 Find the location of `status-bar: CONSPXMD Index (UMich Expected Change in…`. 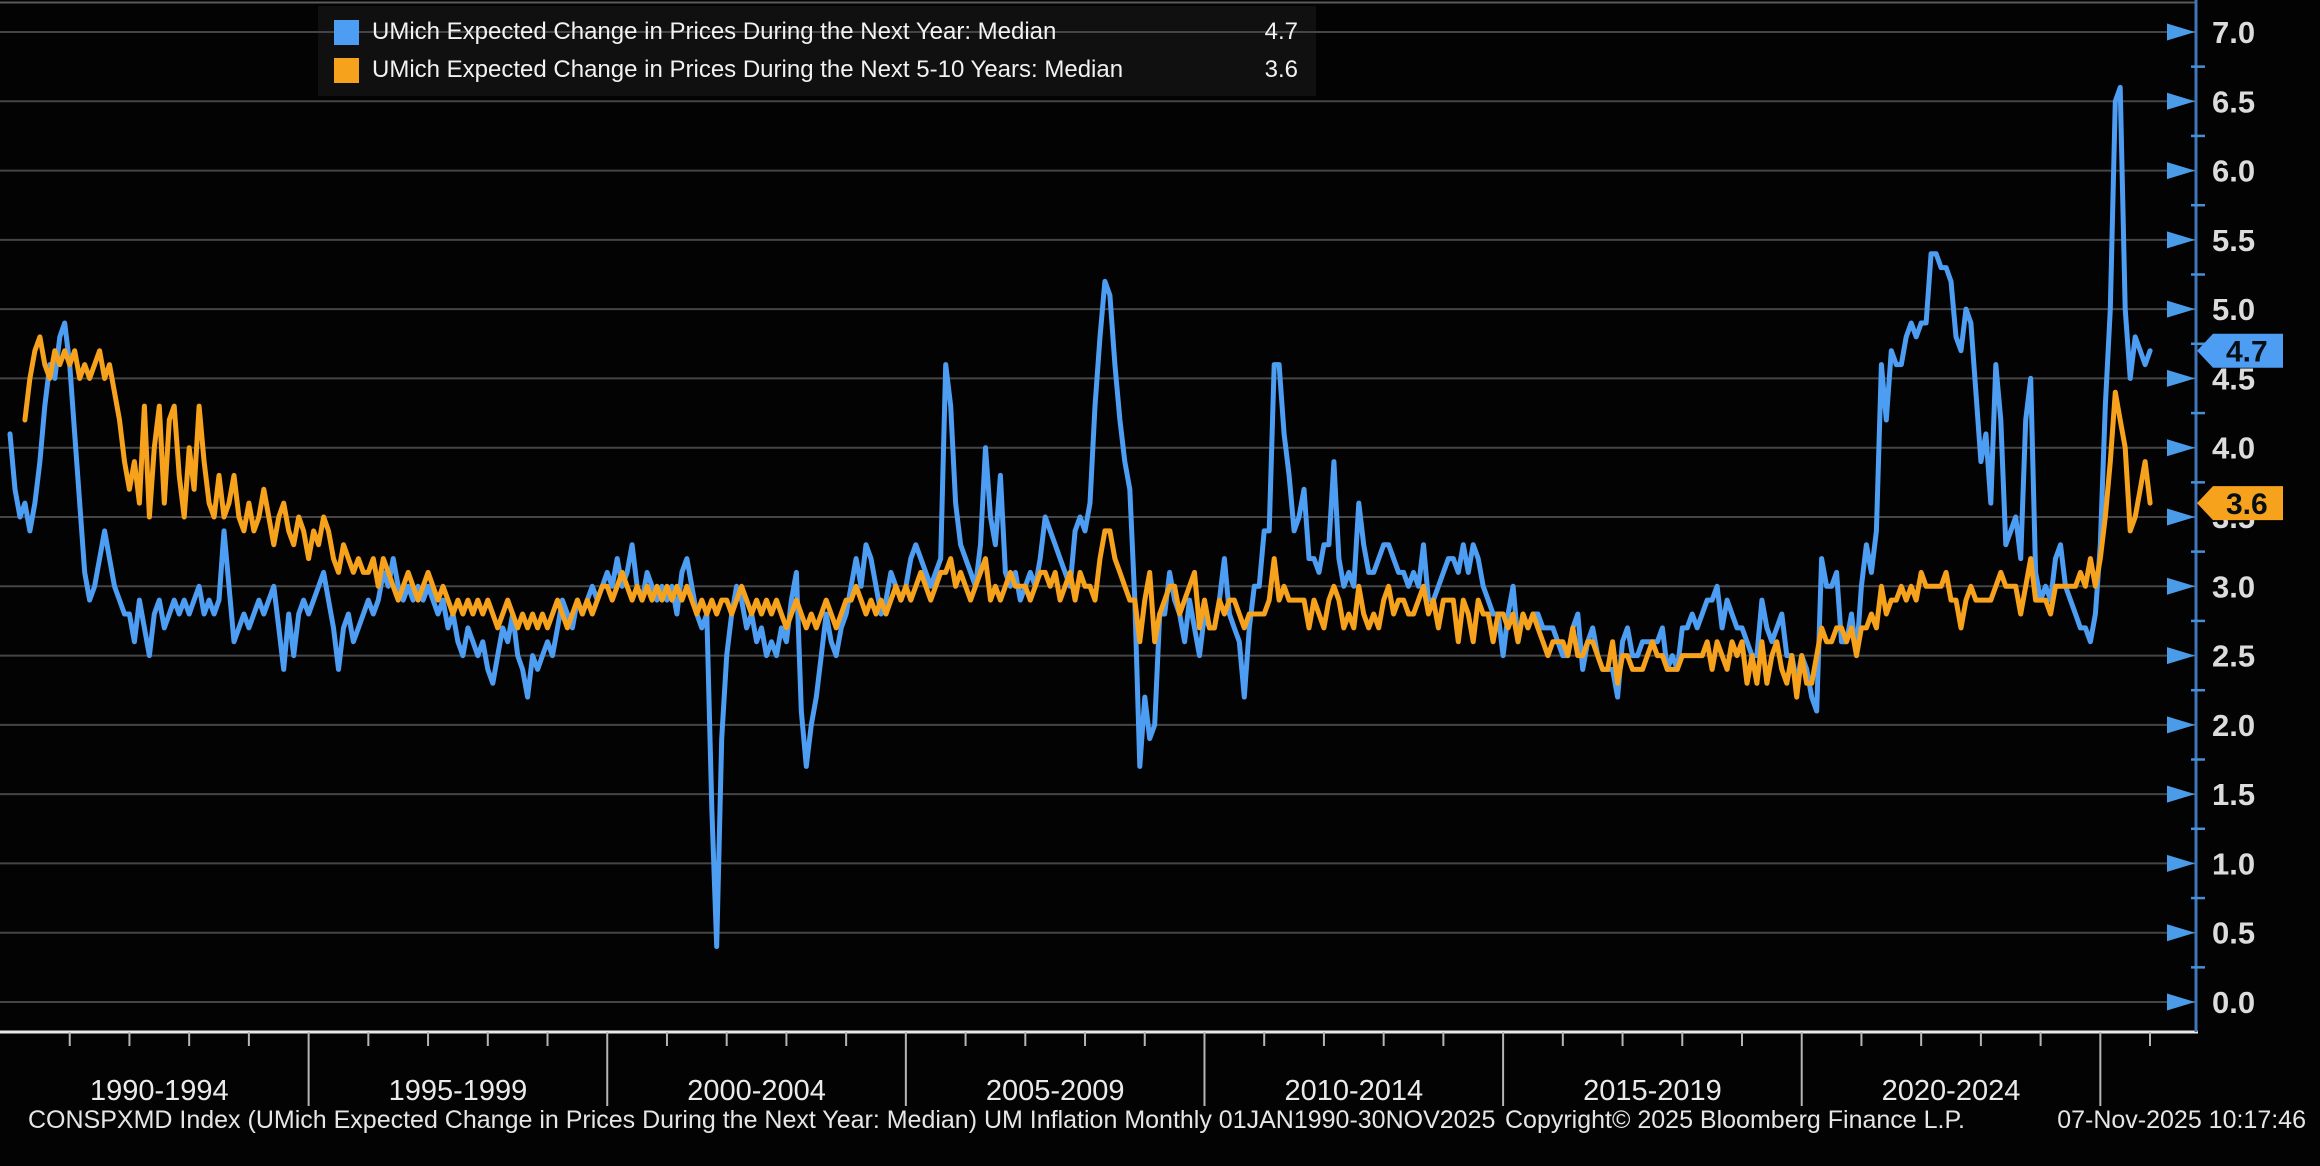

status-bar: CONSPXMD Index (UMich Expected Change in… is located at coordinates (1160, 1126).